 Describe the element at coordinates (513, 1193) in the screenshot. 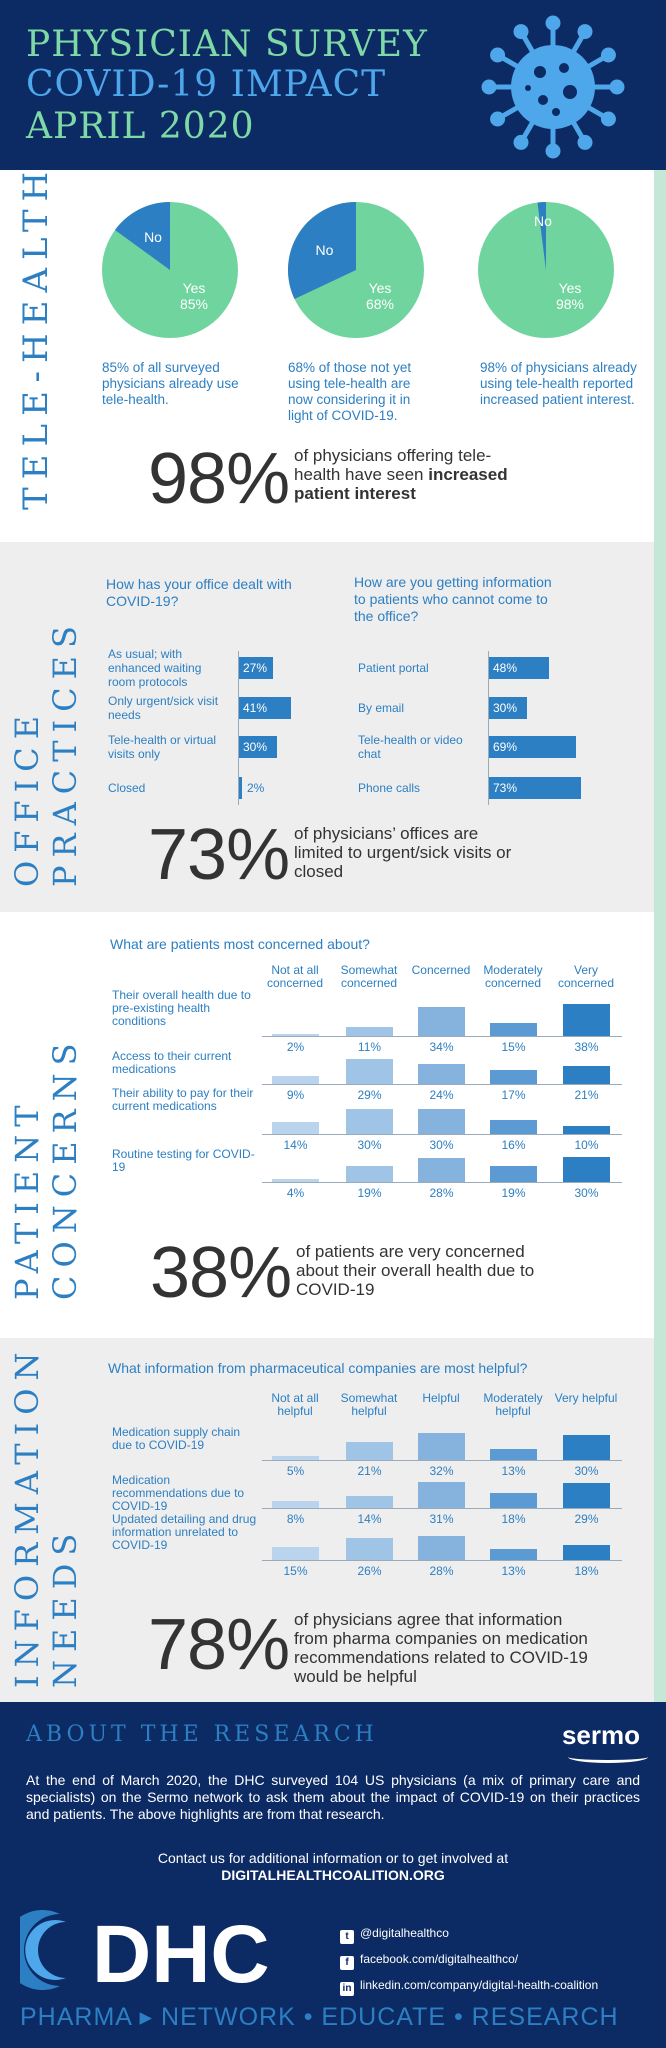

I see `concerns-chart-value-label: 19%` at that location.